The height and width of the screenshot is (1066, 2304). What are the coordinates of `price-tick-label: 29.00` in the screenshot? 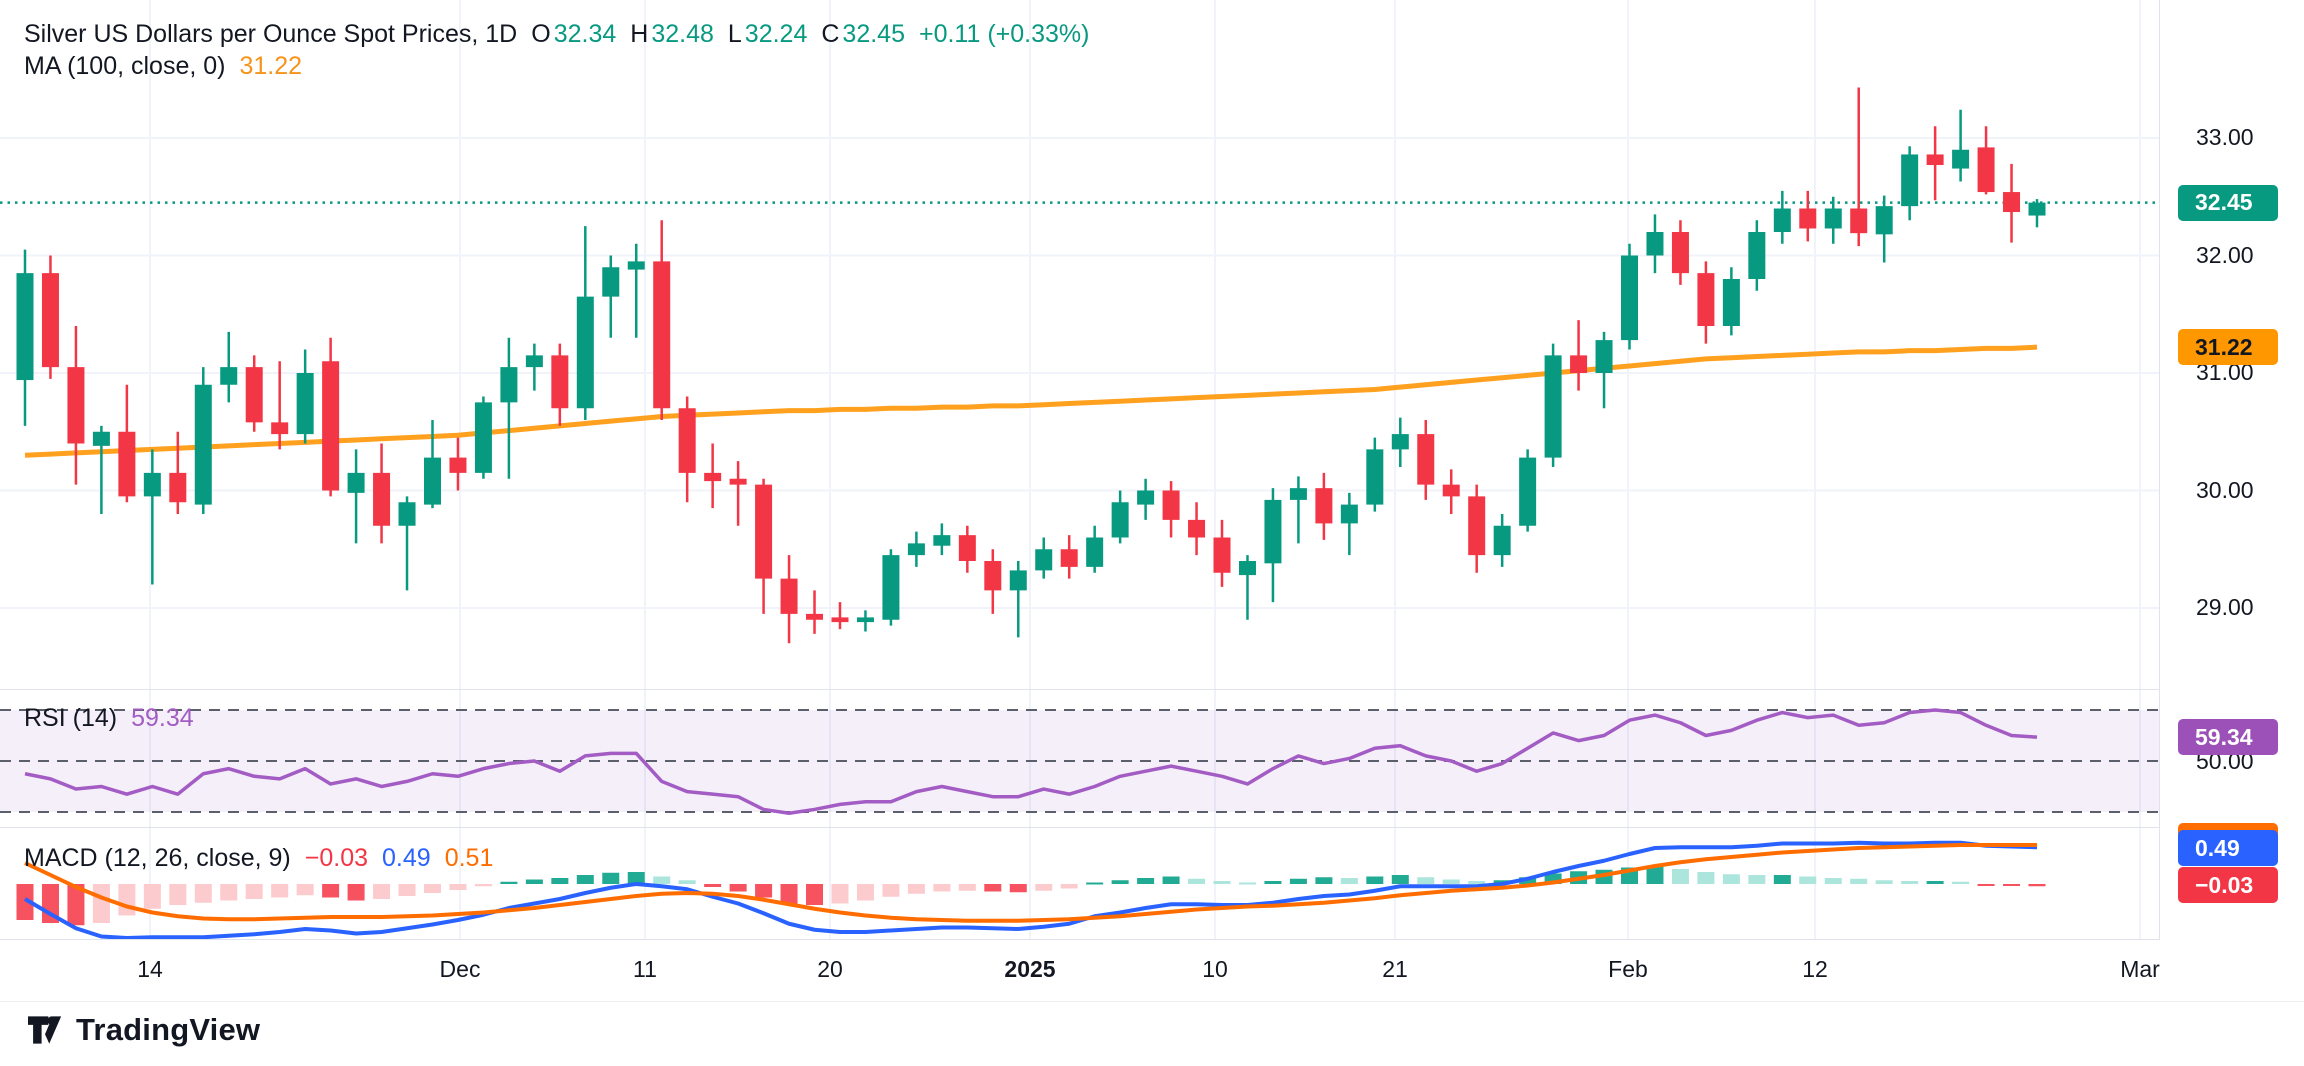 It's located at (2225, 607).